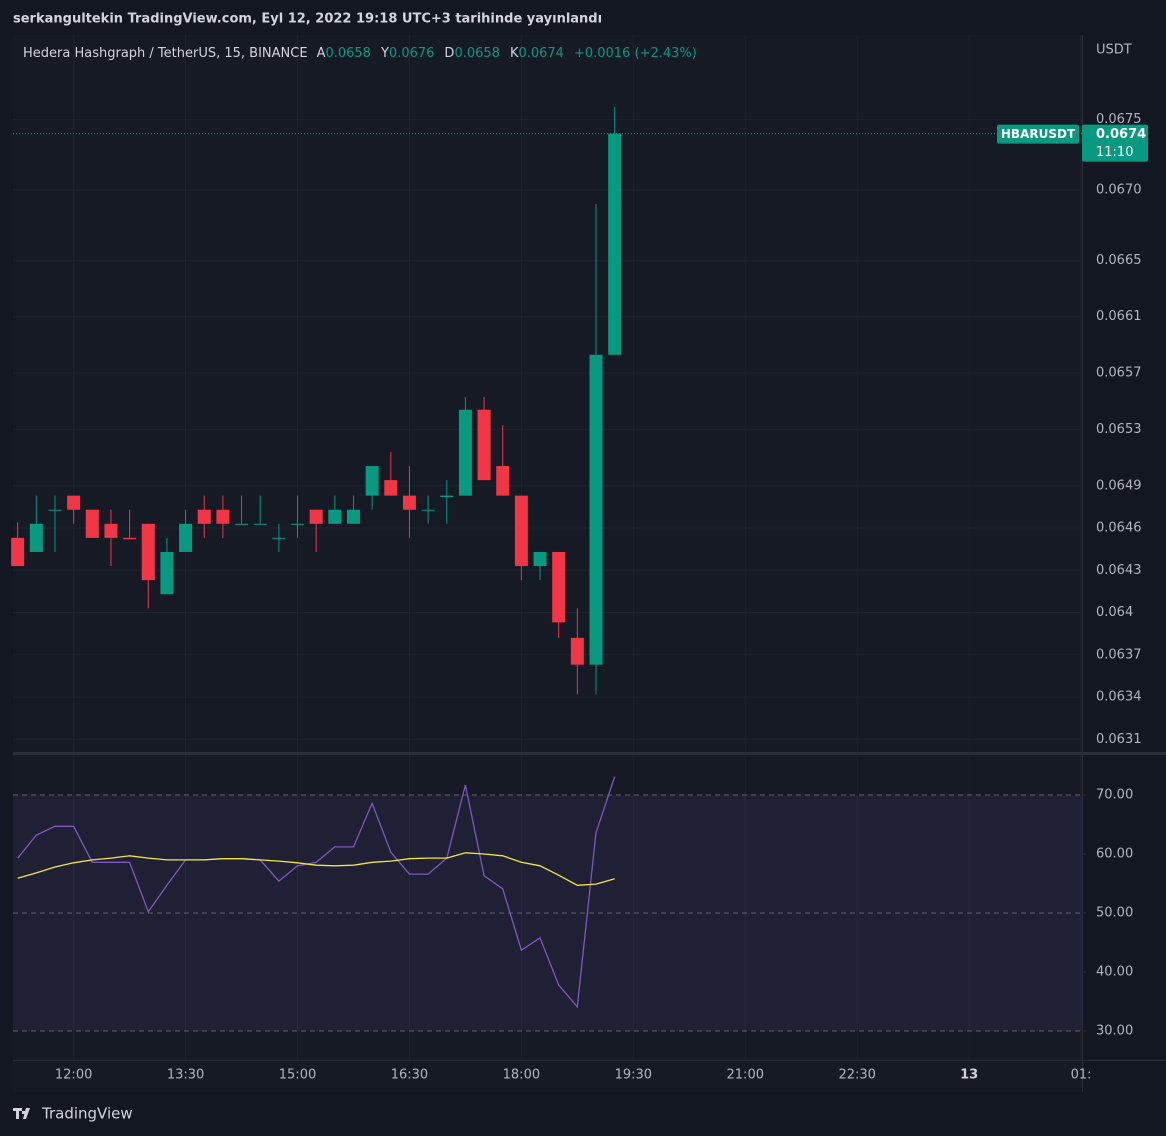  What do you see at coordinates (1119, 189) in the screenshot?
I see `y-tick-label: 0.0670` at bounding box center [1119, 189].